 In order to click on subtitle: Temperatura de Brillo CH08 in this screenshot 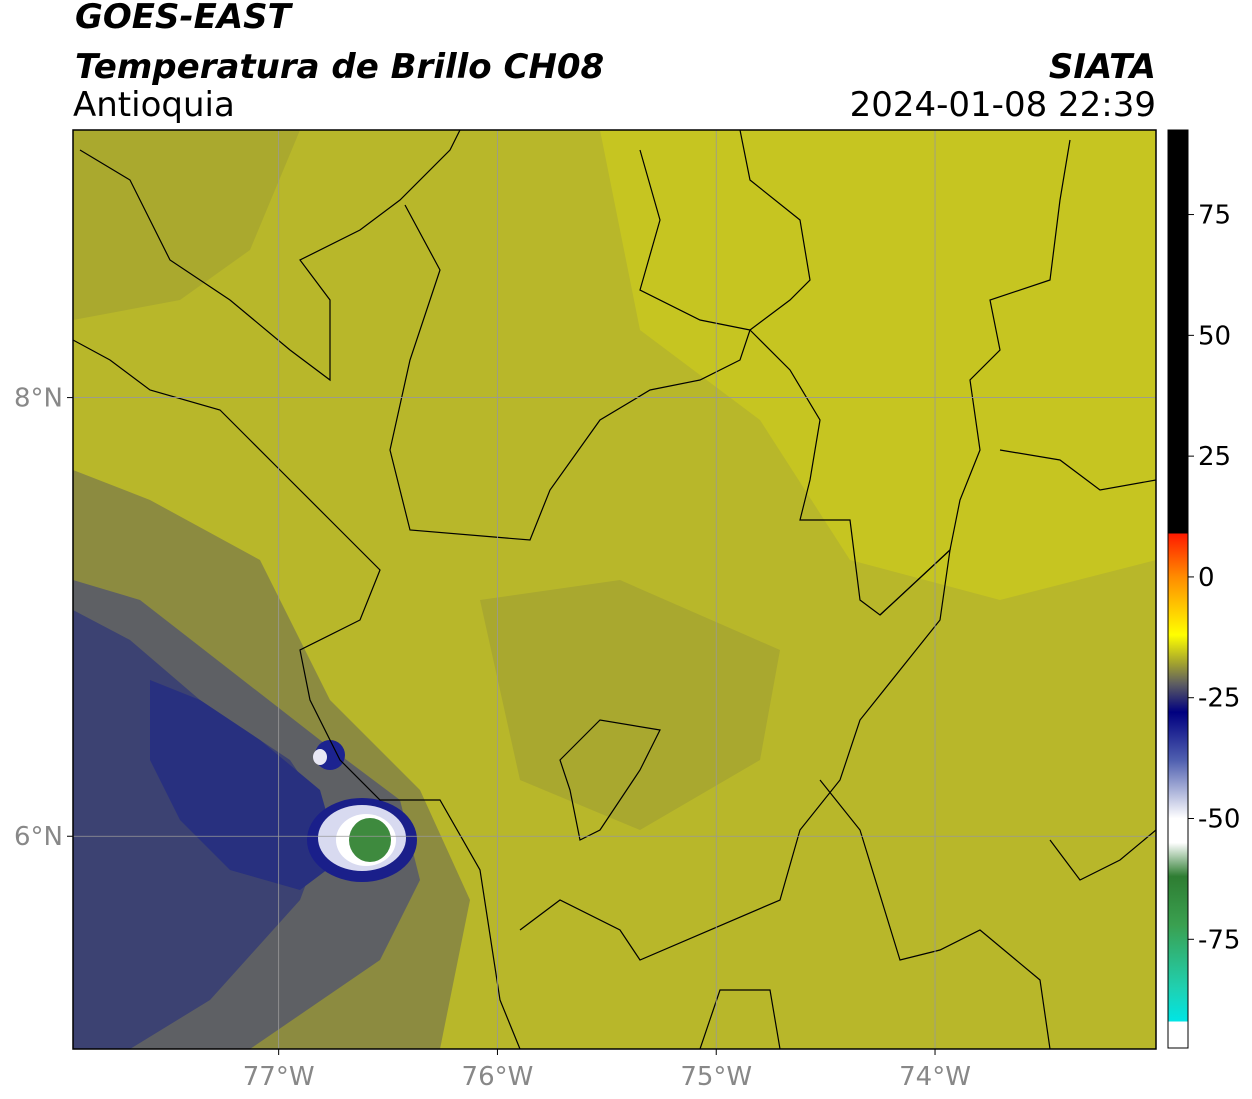, I will do `click(339, 67)`.